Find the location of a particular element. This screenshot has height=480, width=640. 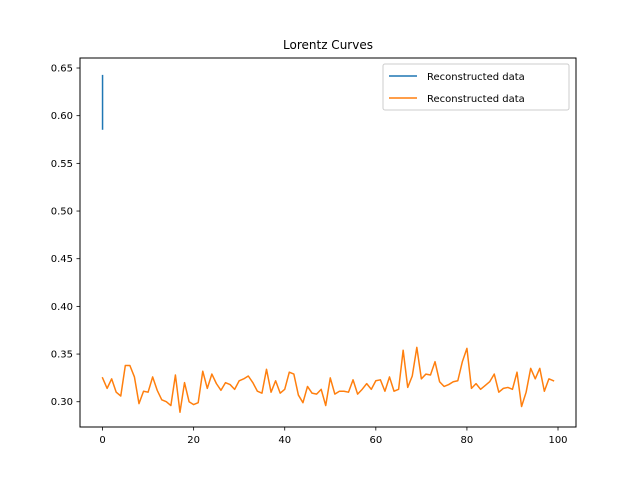

x-axis: 0 20 40 60 80 100 is located at coordinates (333, 436).